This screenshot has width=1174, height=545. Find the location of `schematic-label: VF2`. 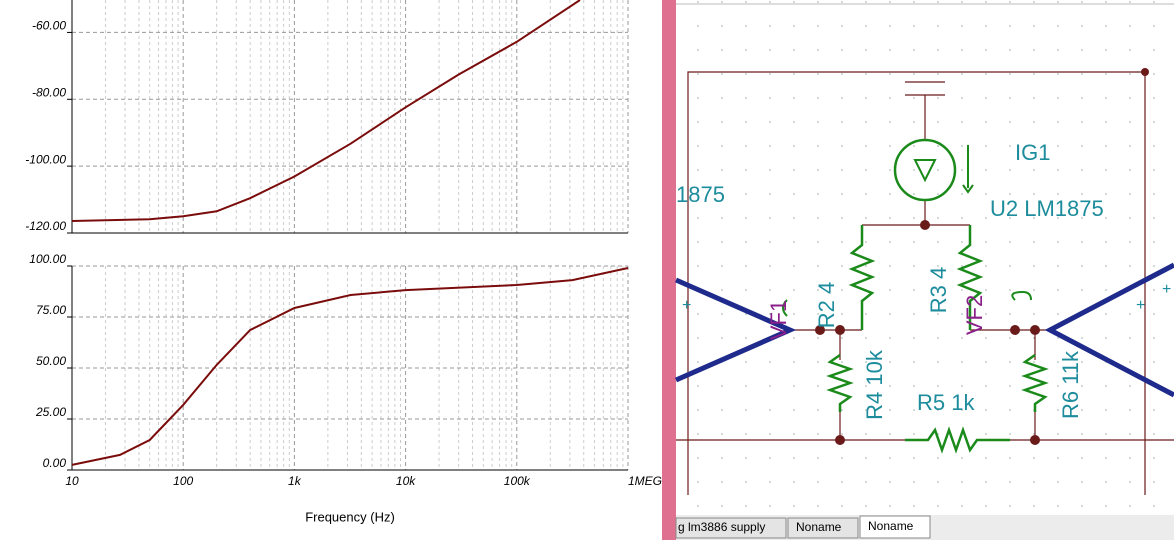

schematic-label: VF2 is located at coordinates (974, 315).